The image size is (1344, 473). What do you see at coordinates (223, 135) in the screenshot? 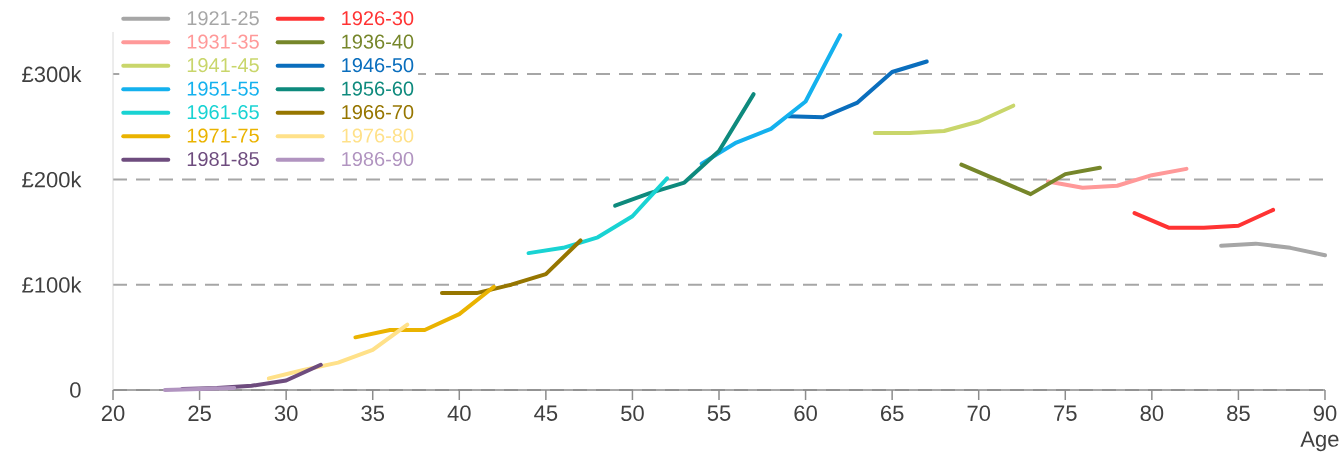
I see `legend-label: 1971-75` at bounding box center [223, 135].